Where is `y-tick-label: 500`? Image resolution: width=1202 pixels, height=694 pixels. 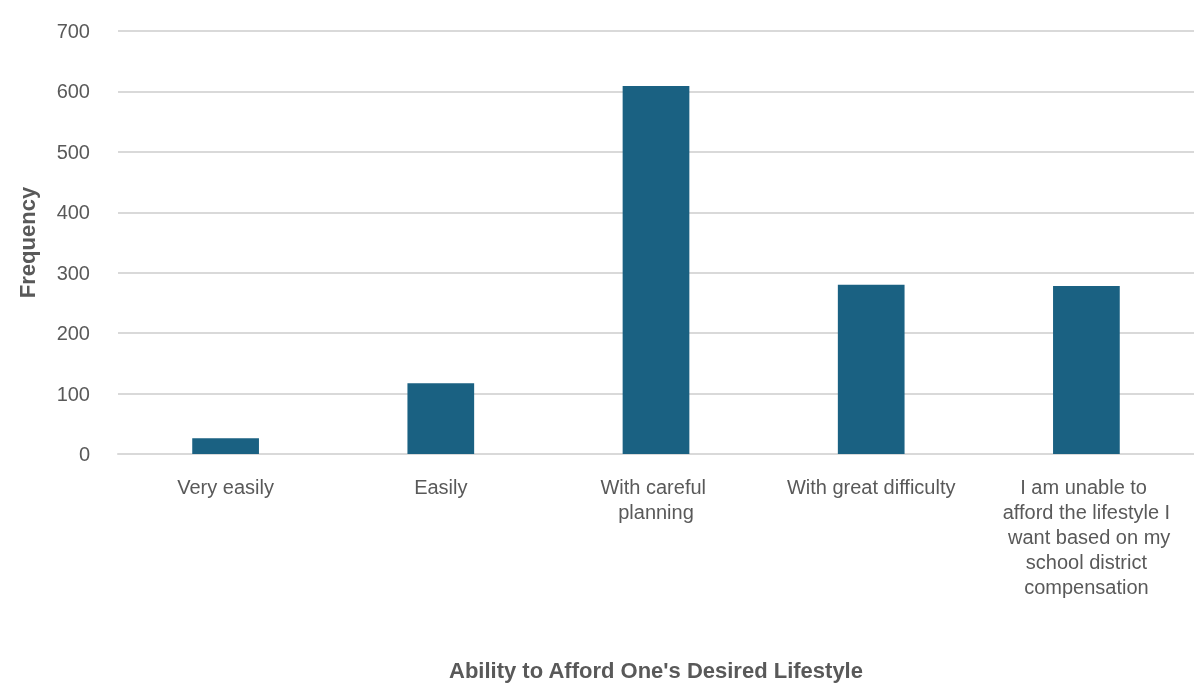
y-tick-label: 500 is located at coordinates (73, 151).